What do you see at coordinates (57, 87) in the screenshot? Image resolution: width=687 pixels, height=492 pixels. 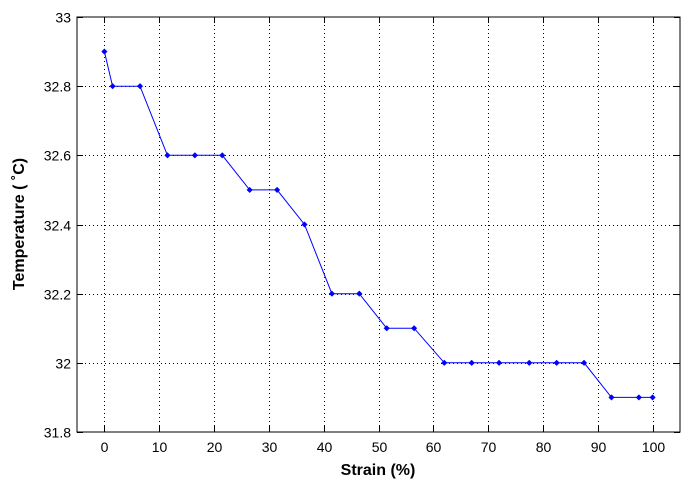 I see `y-tick-label: 32.8` at bounding box center [57, 87].